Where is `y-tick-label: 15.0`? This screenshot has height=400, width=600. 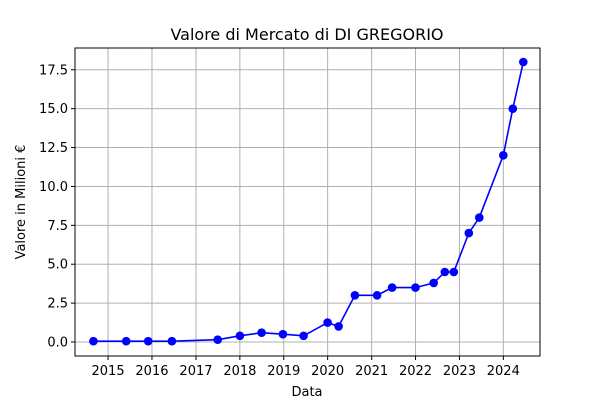 y-tick-label: 15.0 is located at coordinates (53, 109).